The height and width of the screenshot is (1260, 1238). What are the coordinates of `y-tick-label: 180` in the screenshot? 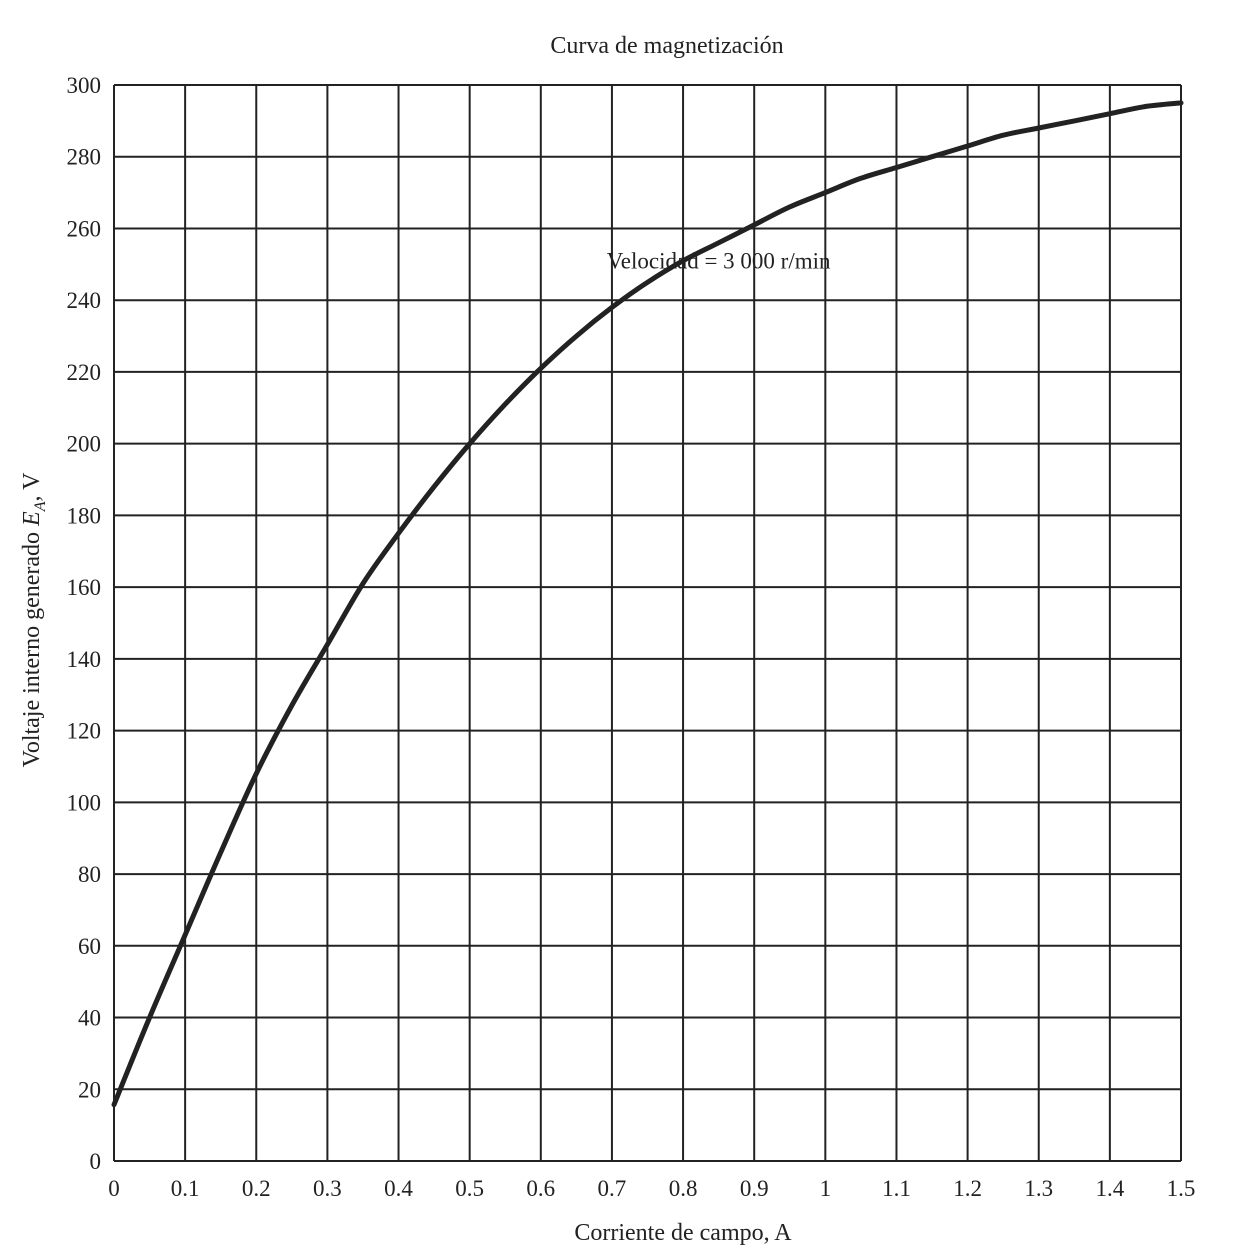 It's located at (84, 515).